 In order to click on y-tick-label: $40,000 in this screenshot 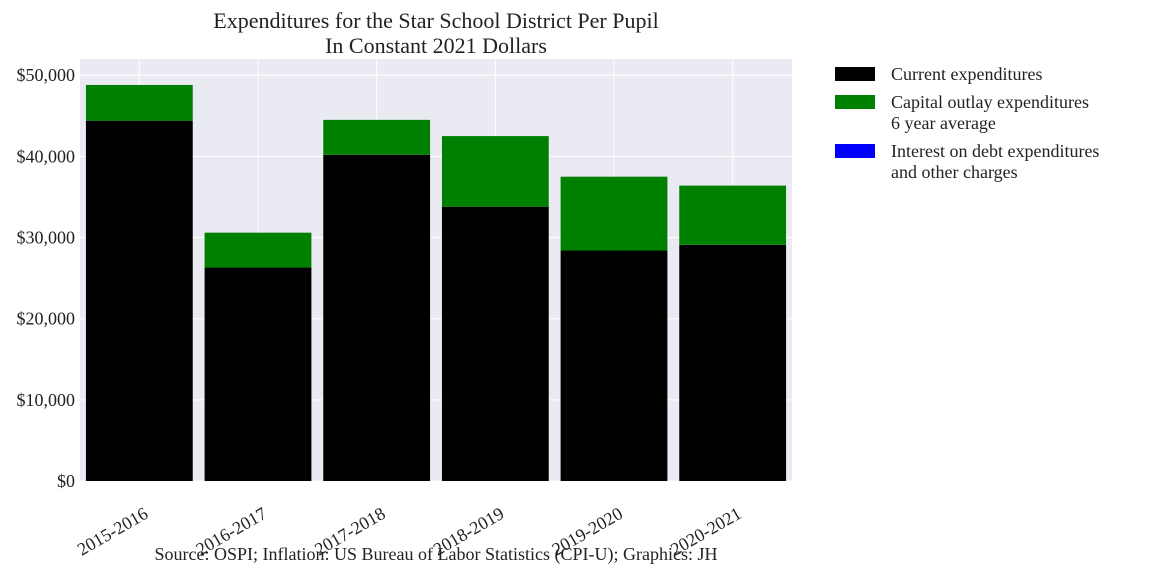, I will do `click(46, 156)`.